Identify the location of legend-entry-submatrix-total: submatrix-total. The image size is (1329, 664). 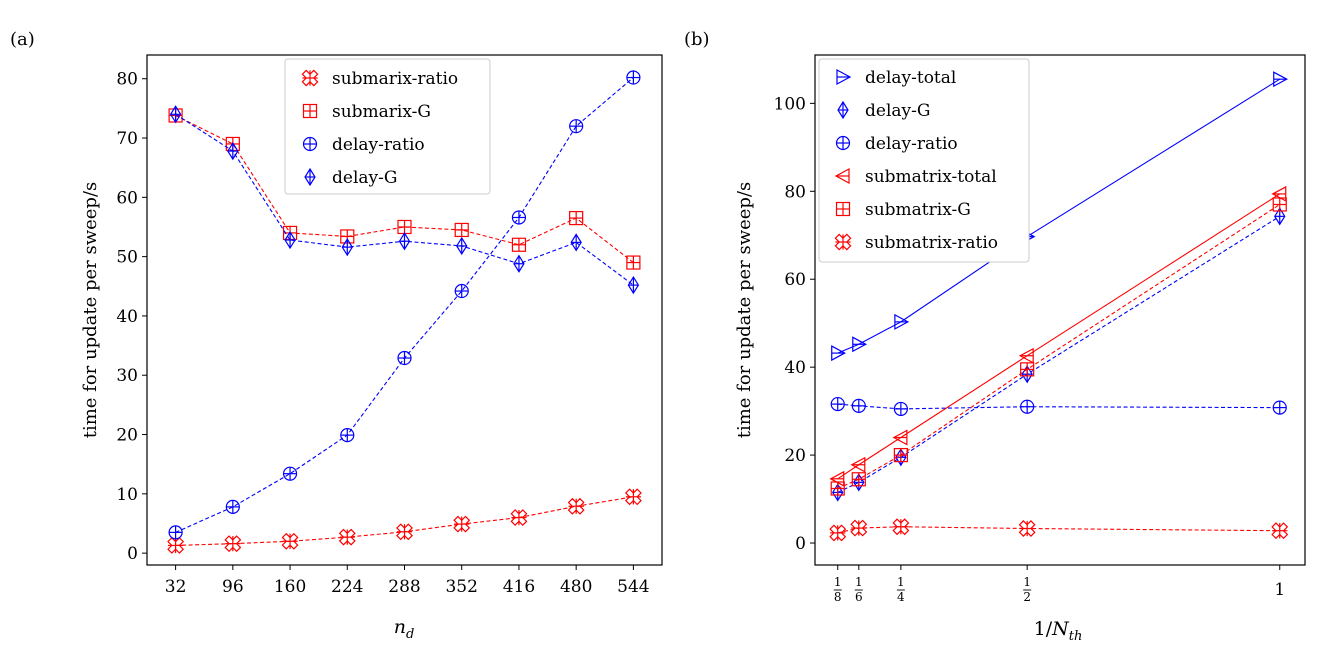
(915, 177).